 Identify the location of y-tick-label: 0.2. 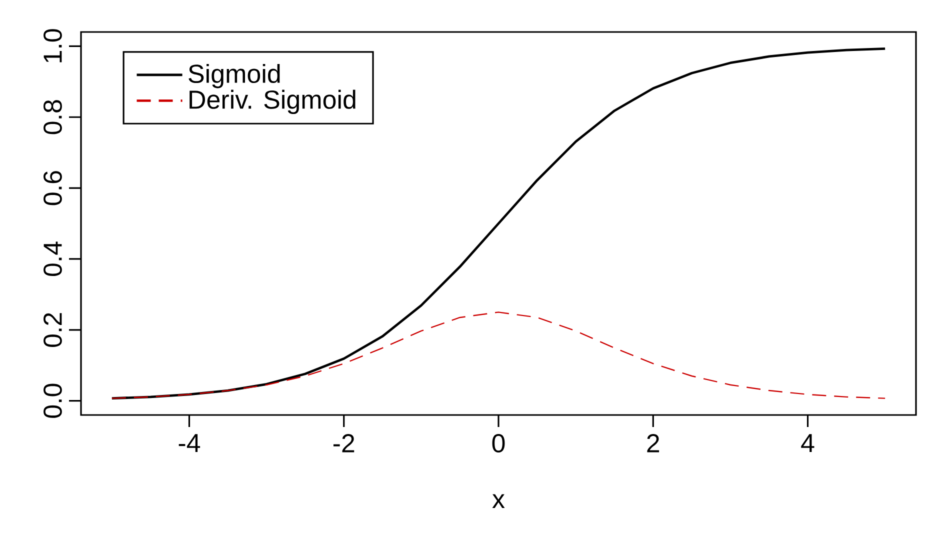
(53, 330).